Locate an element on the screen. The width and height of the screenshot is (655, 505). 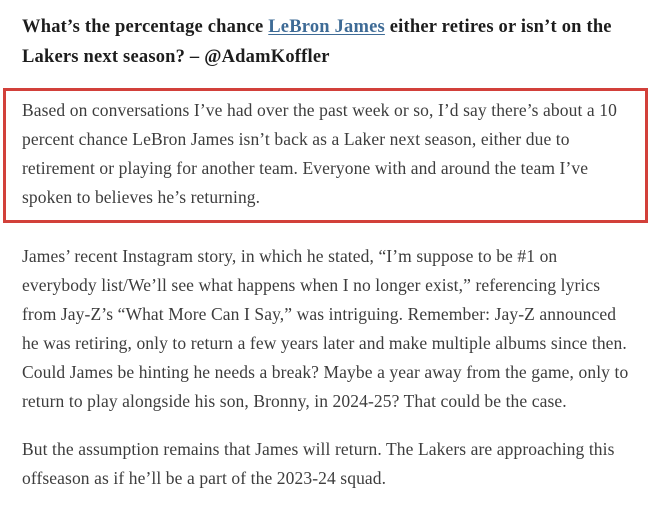
question-text-before: What’s the percentage chance is located at coordinates (145, 27).